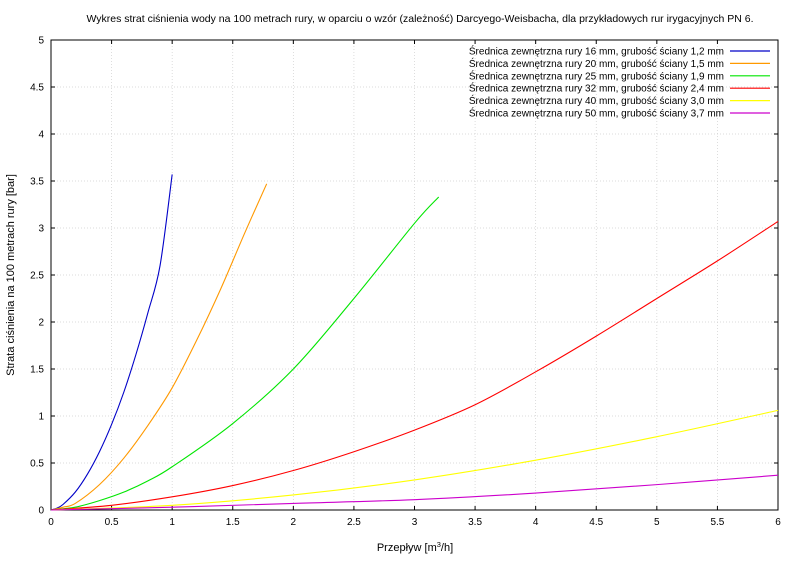 The height and width of the screenshot is (570, 800). What do you see at coordinates (41, 229) in the screenshot?
I see `y-tick-label: 3` at bounding box center [41, 229].